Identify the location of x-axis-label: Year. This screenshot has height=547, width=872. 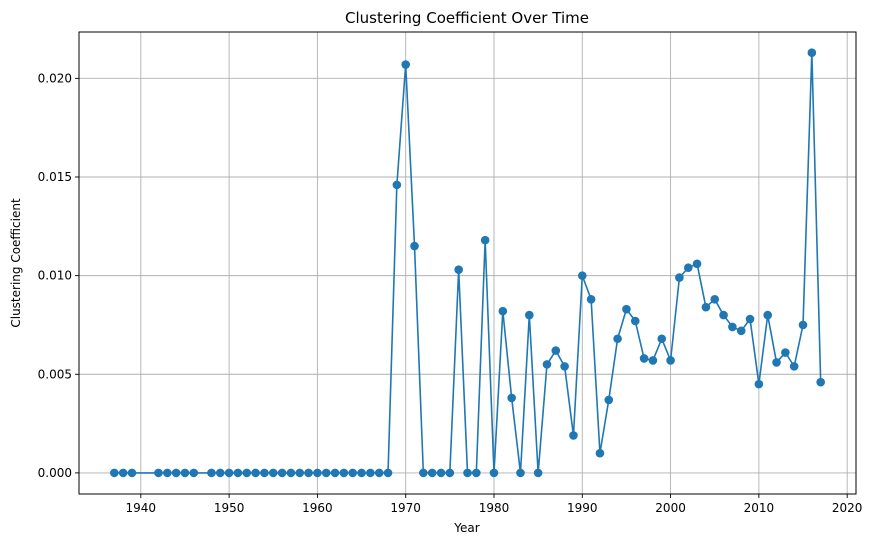
(466, 528).